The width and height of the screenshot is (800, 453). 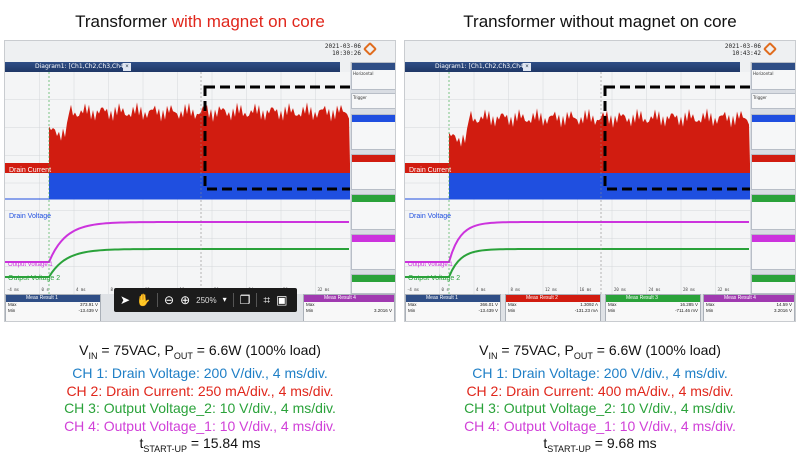 What do you see at coordinates (282, 300) in the screenshot?
I see `save-icon: ▣` at bounding box center [282, 300].